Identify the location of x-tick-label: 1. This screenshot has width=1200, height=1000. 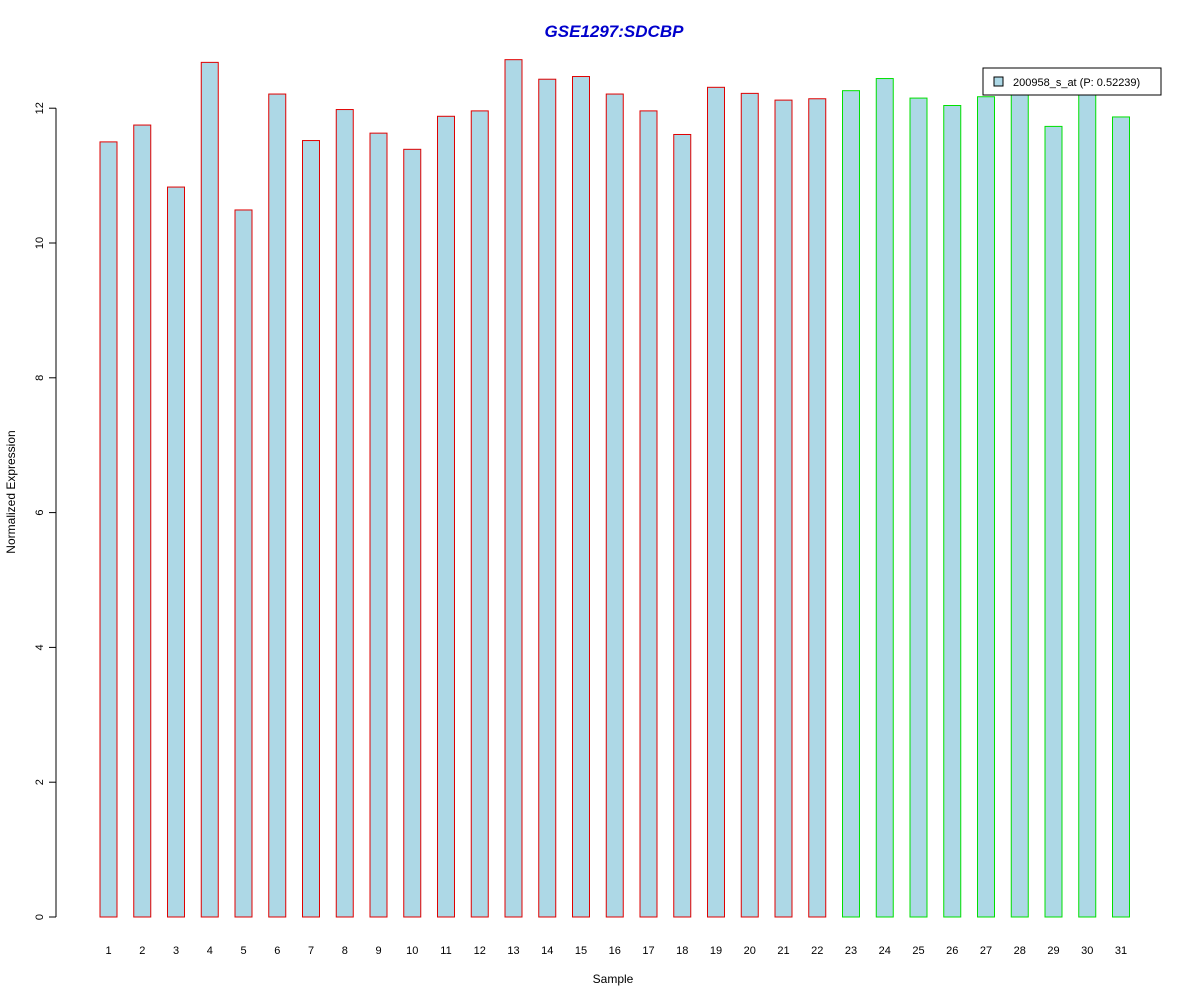
(108, 951).